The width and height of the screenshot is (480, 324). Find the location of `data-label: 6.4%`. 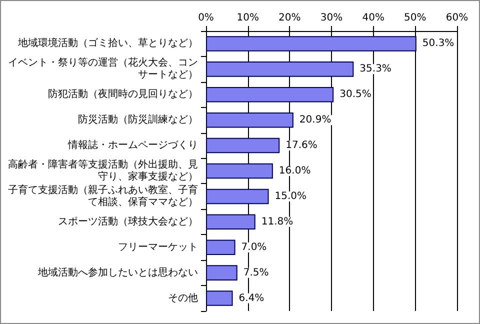

data-label: 6.4% is located at coordinates (251, 298).